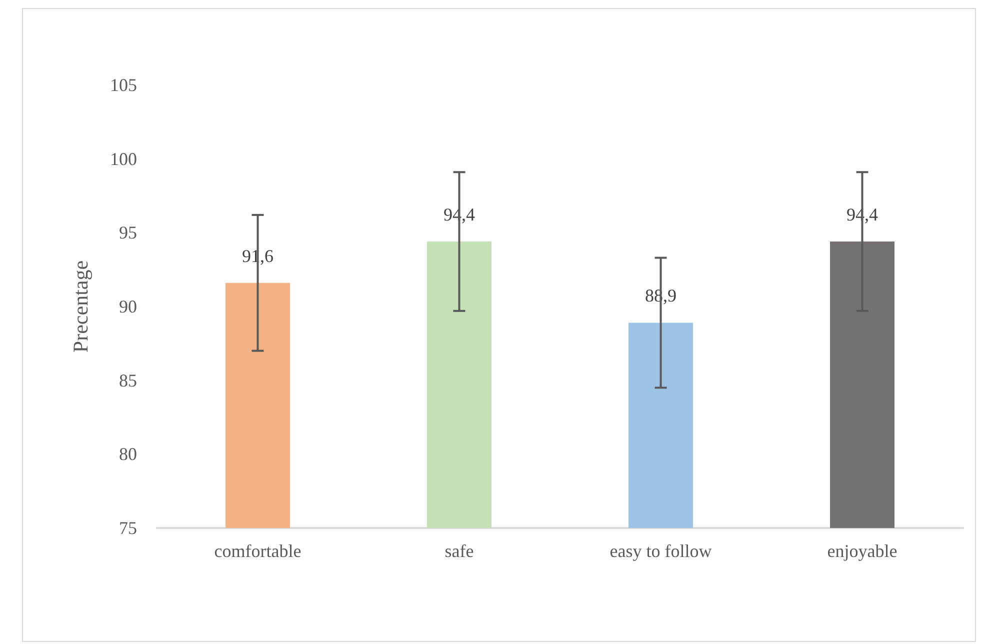 This screenshot has width=984, height=644. Describe the element at coordinates (128, 454) in the screenshot. I see `y-tick-label: 80` at that location.